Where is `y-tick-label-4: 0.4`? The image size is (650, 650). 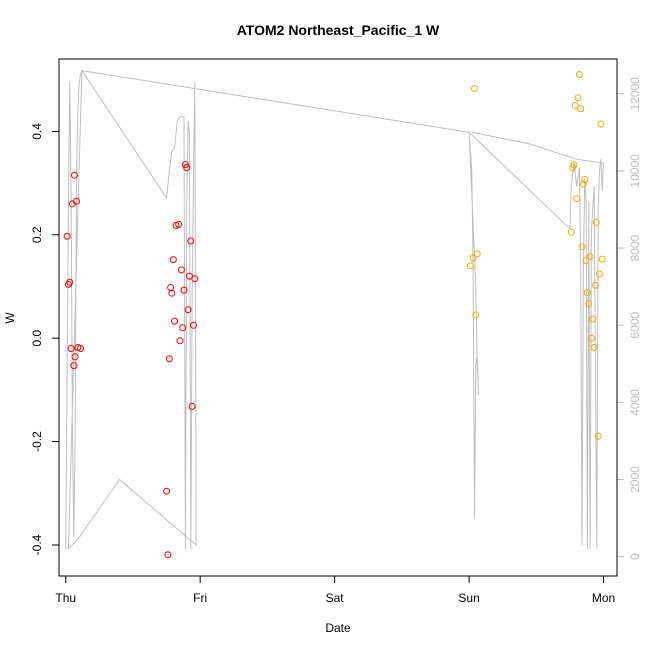 y-tick-label-4: 0.4 is located at coordinates (37, 131).